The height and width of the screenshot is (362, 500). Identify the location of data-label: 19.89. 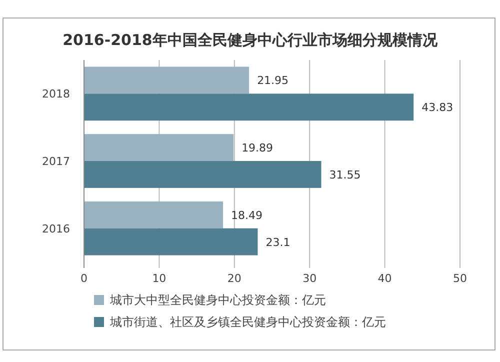
(258, 148).